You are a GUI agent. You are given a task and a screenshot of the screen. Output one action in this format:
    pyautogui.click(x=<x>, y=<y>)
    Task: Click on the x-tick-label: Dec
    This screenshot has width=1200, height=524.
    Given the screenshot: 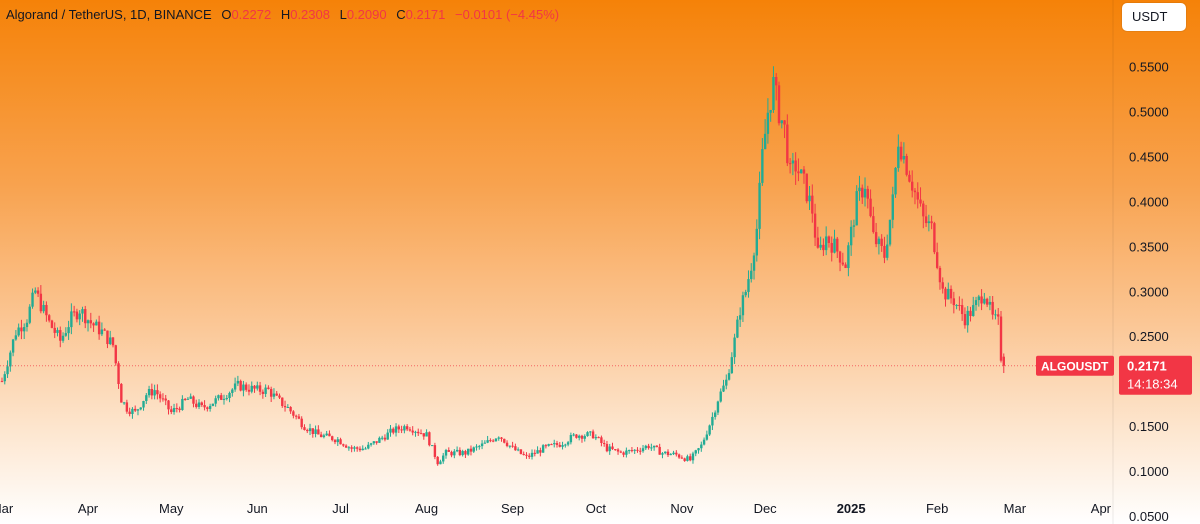 What is the action you would take?
    pyautogui.click(x=766, y=508)
    